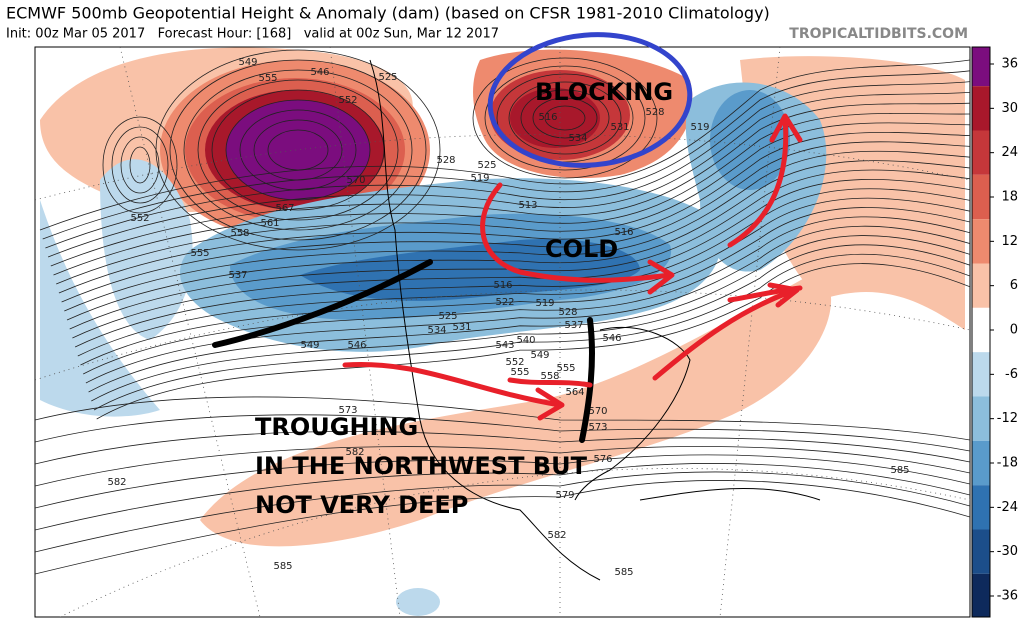 The image size is (1024, 642). I want to click on contour-label: 531, so click(461, 327).